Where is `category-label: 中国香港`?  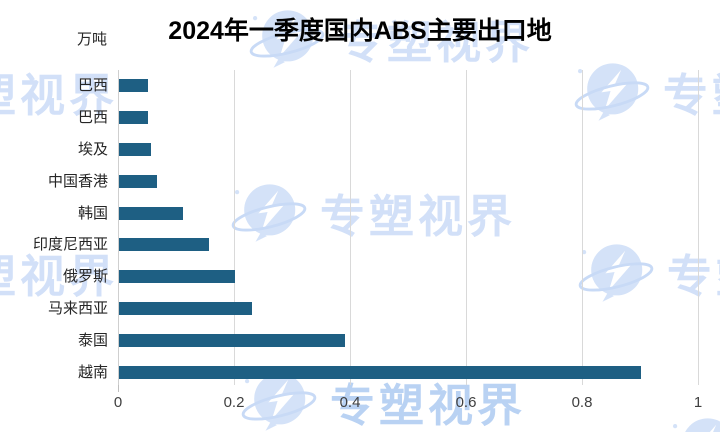
category-label: 中国香港 is located at coordinates (77, 181).